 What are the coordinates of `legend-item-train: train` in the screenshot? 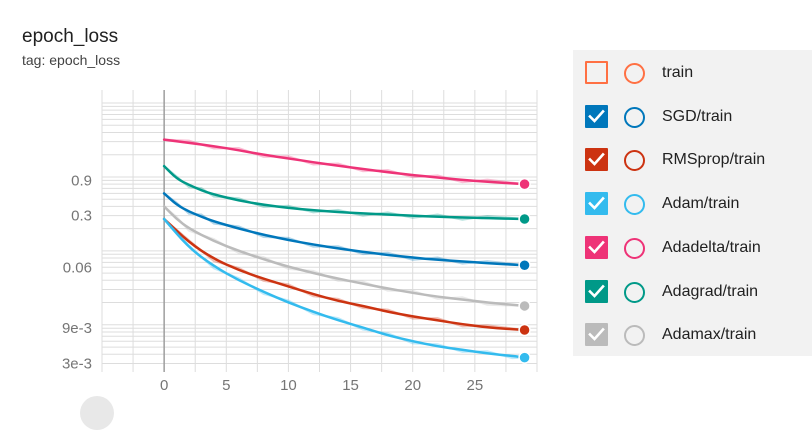 It's located at (692, 73).